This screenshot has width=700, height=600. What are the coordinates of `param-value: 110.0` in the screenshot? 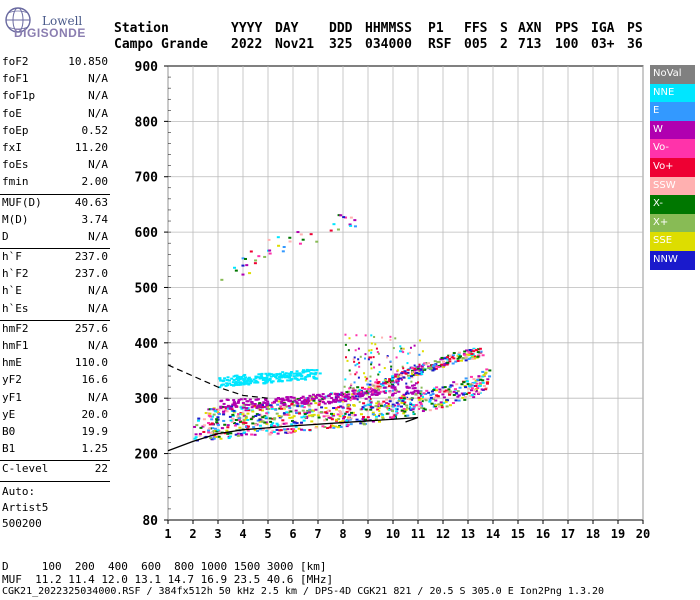 It's located at (91, 363).